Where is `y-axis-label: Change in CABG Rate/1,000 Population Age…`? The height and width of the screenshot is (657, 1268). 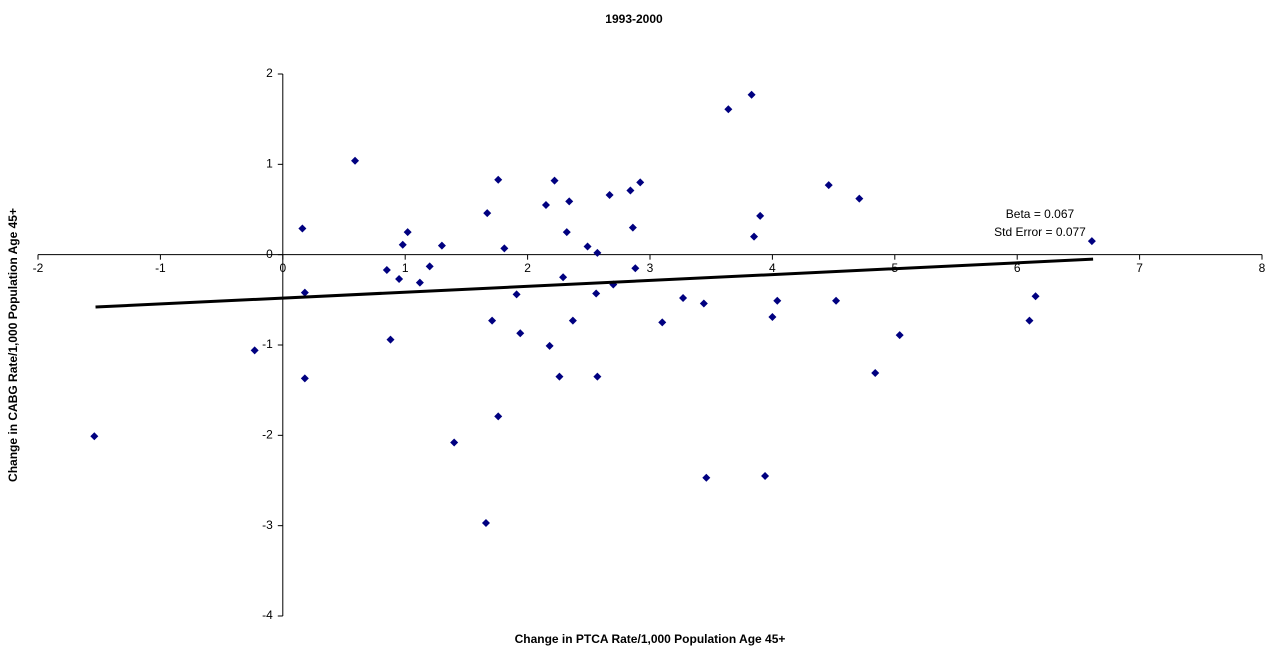 y-axis-label: Change in CABG Rate/1,000 Population Age… is located at coordinates (13, 345).